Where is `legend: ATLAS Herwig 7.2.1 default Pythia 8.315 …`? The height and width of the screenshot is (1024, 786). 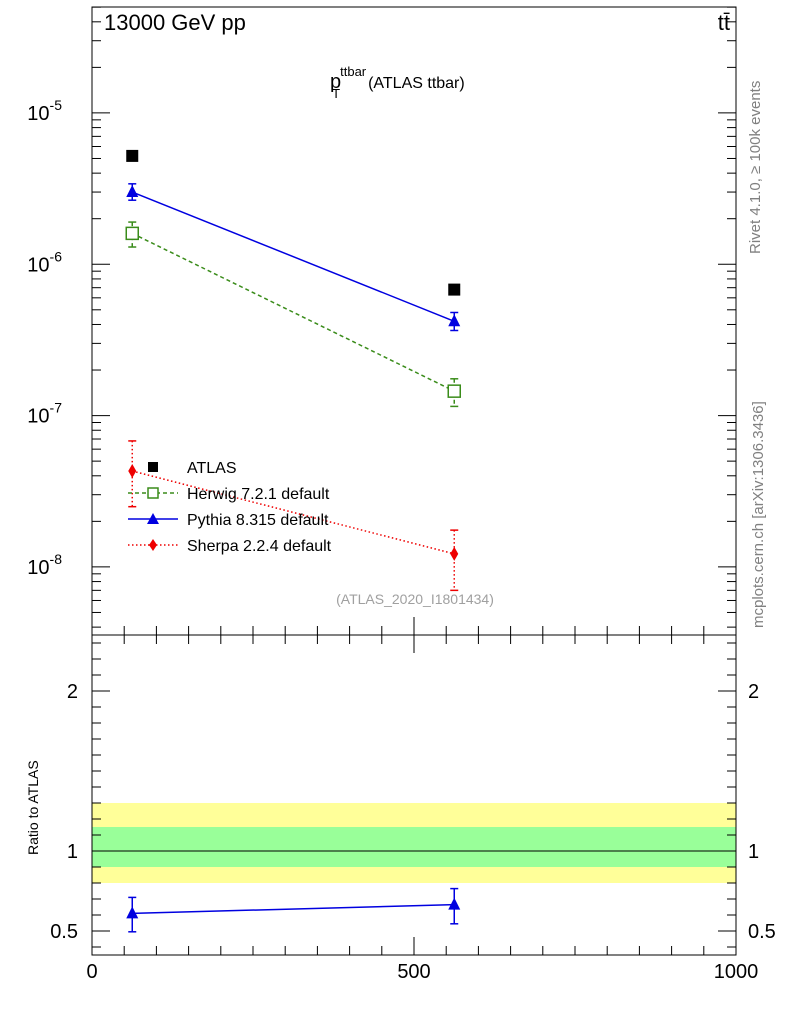 legend: ATLAS Herwig 7.2.1 default Pythia 8.315 … is located at coordinates (230, 507).